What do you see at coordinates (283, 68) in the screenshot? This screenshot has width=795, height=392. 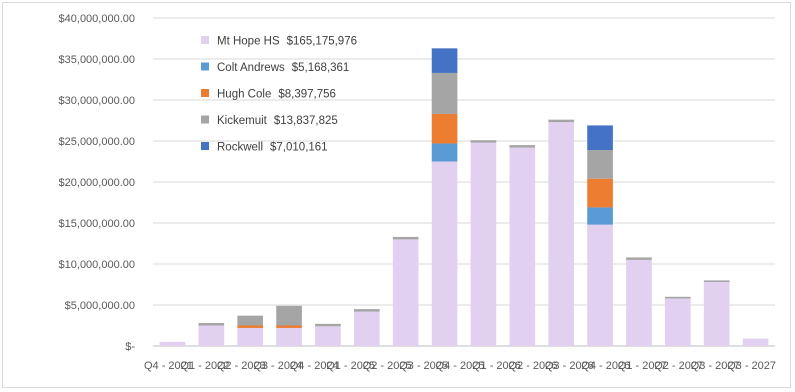 I see `legend-label: Colt Andrews $5,168,361` at bounding box center [283, 68].